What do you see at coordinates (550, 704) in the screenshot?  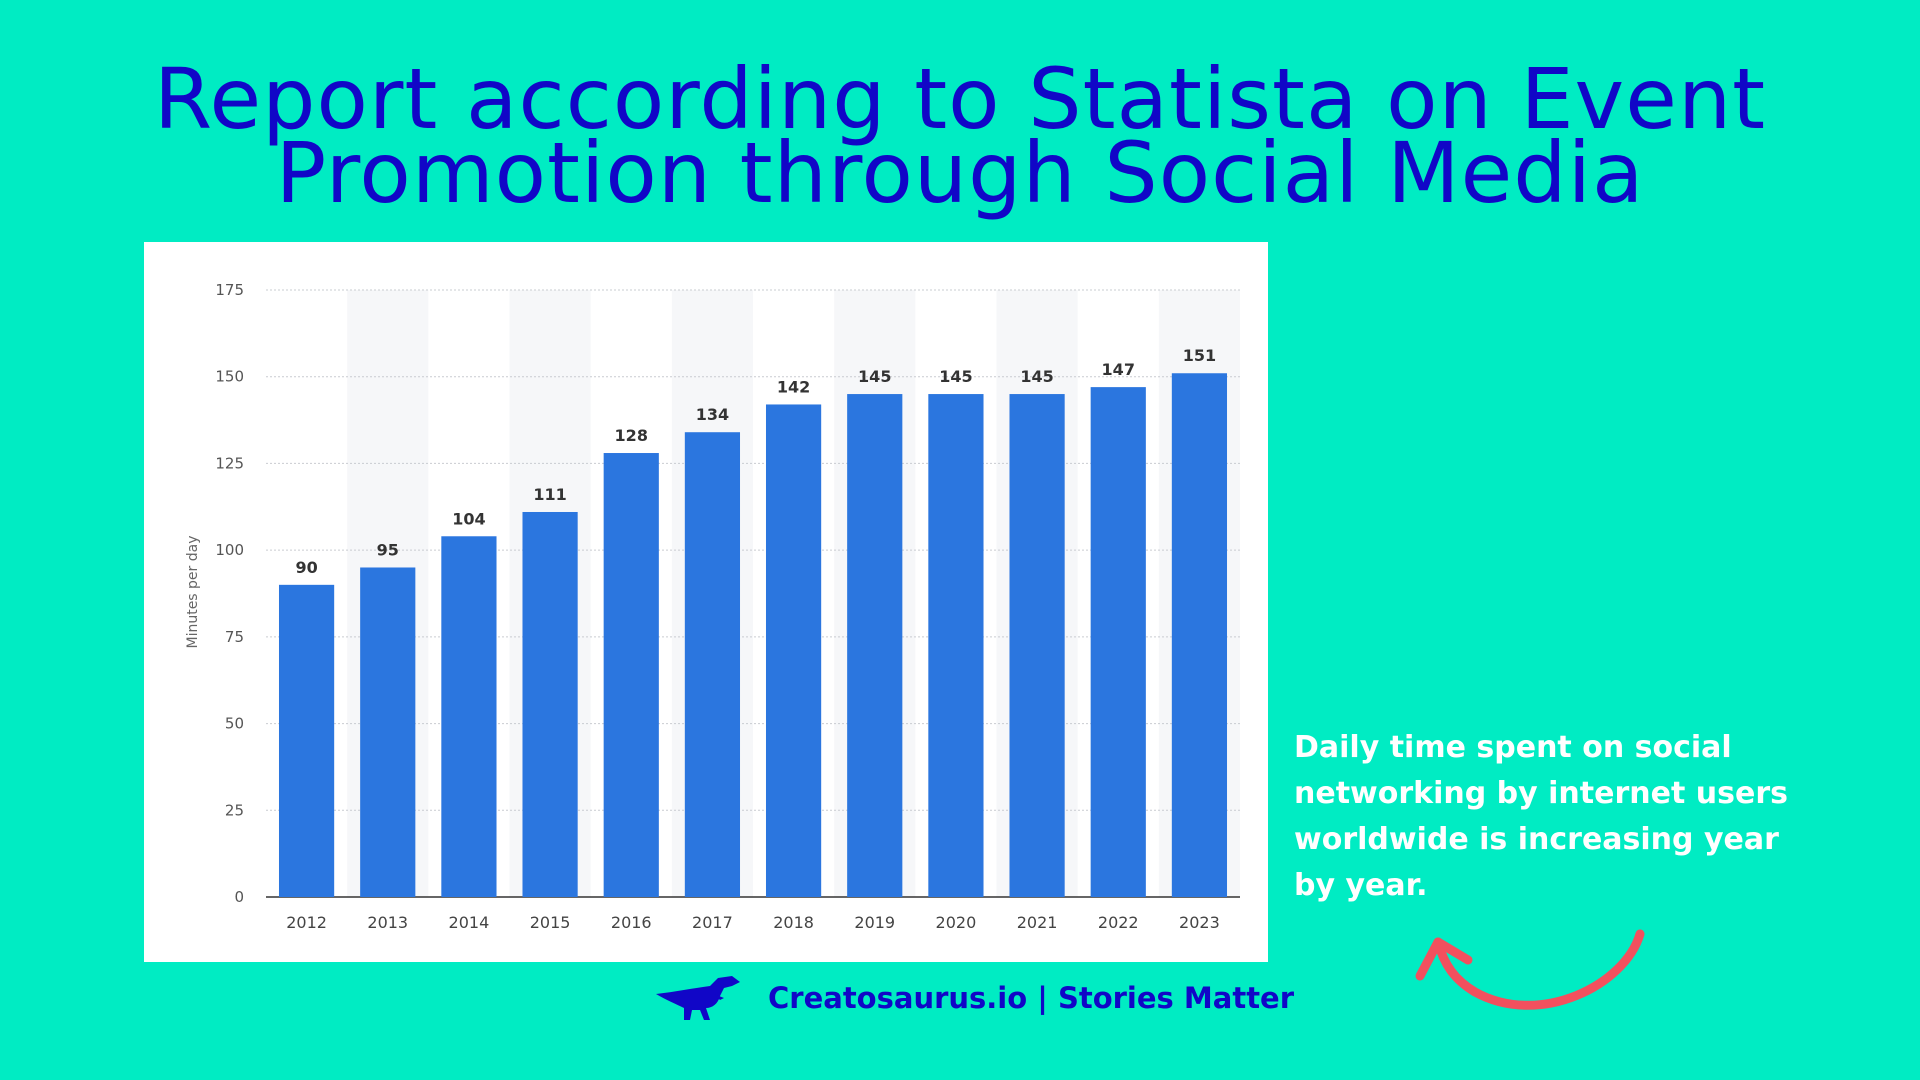 I see `bar-2015` at bounding box center [550, 704].